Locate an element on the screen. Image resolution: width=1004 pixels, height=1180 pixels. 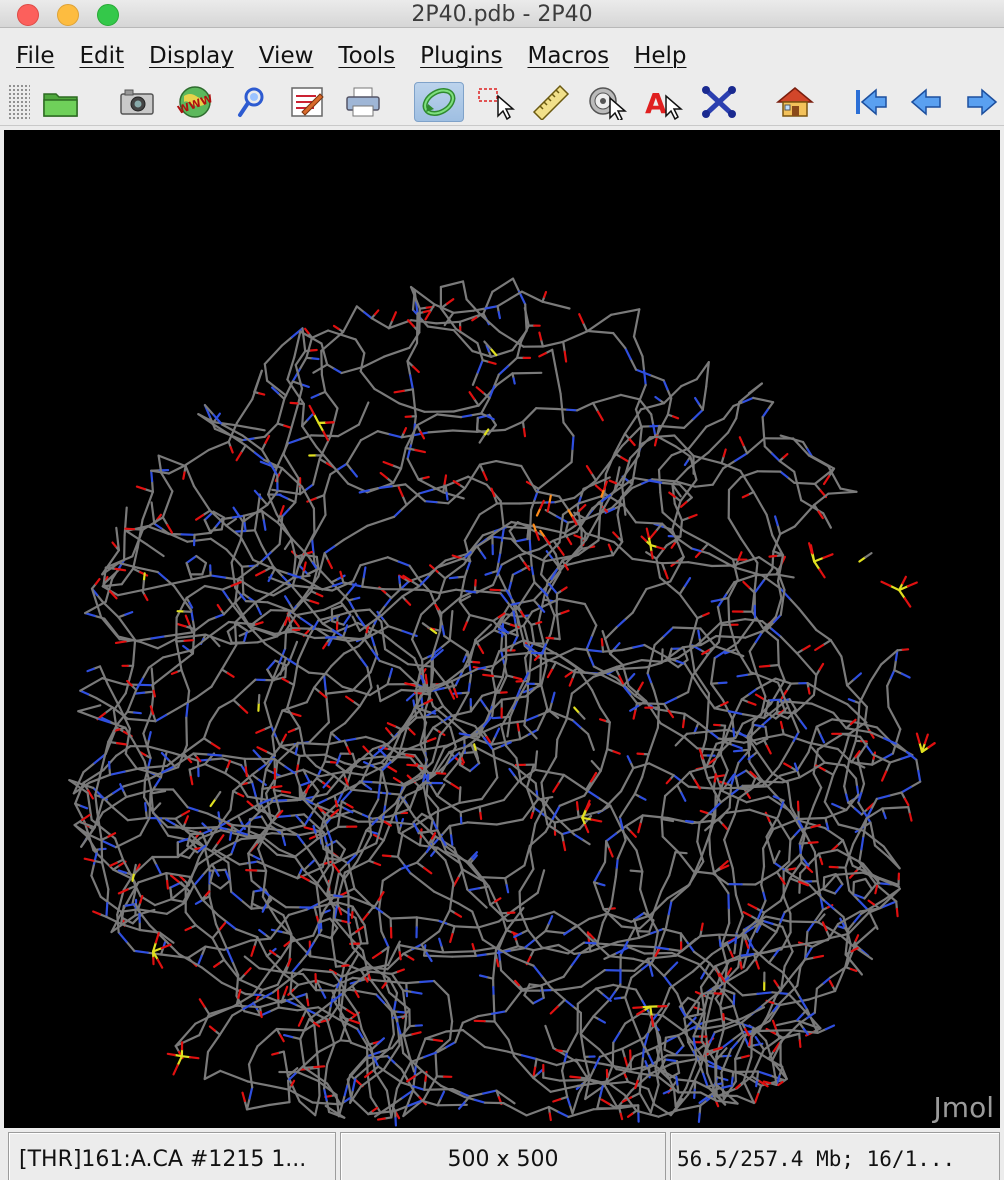
home-button is located at coordinates (795, 102).